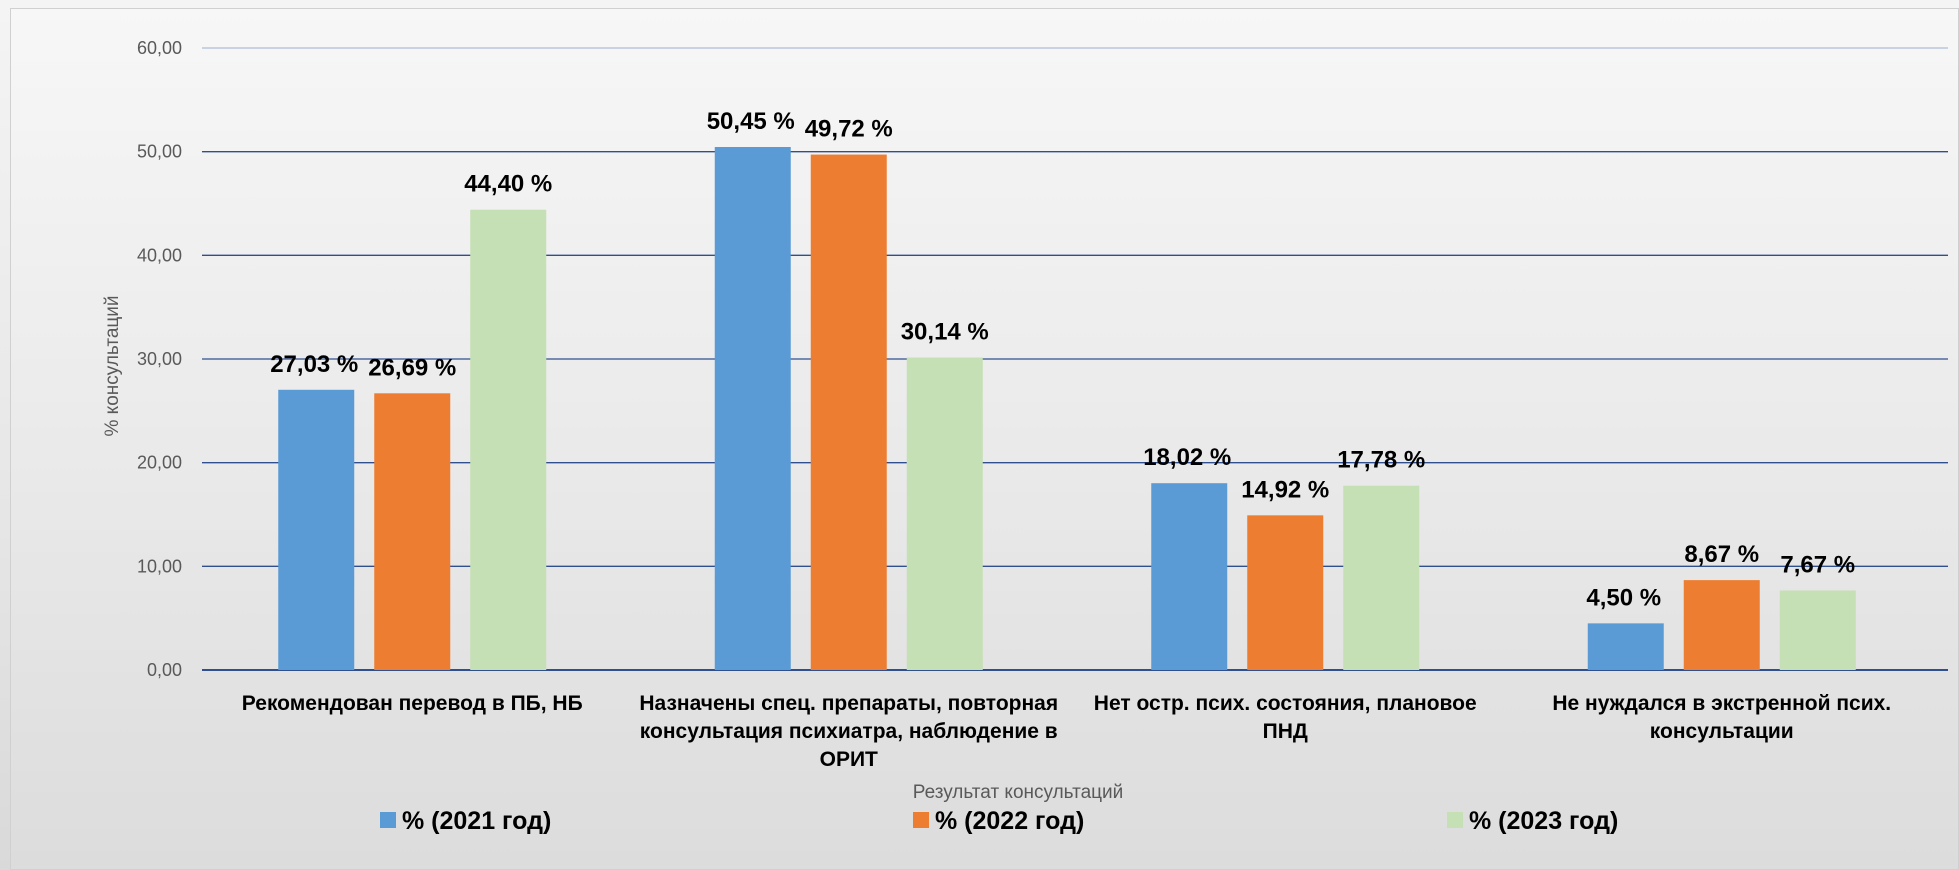 The width and height of the screenshot is (1959, 870). What do you see at coordinates (1722, 731) in the screenshot?
I see `category-label: консультации` at bounding box center [1722, 731].